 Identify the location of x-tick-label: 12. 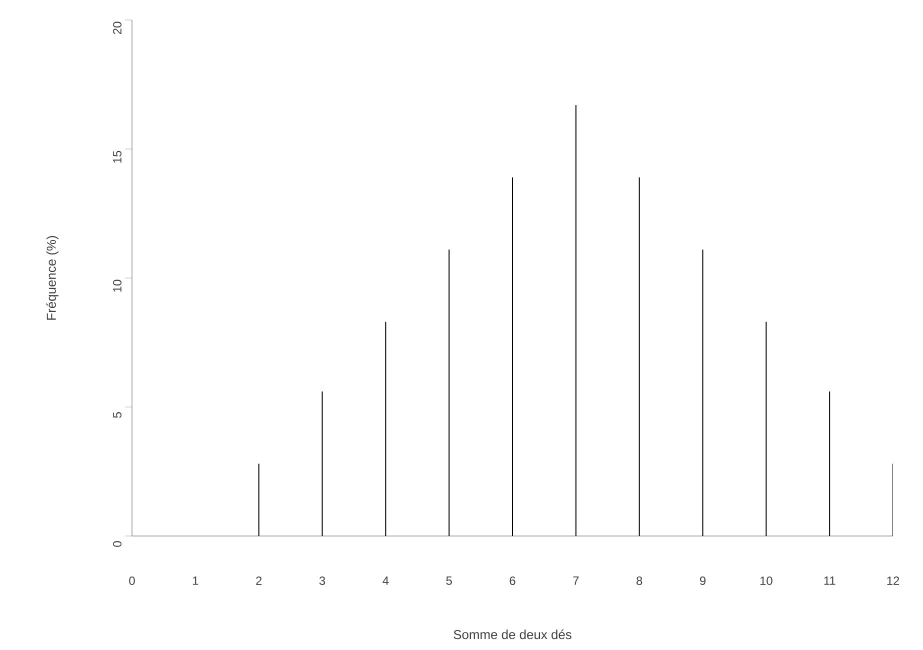
(893, 580).